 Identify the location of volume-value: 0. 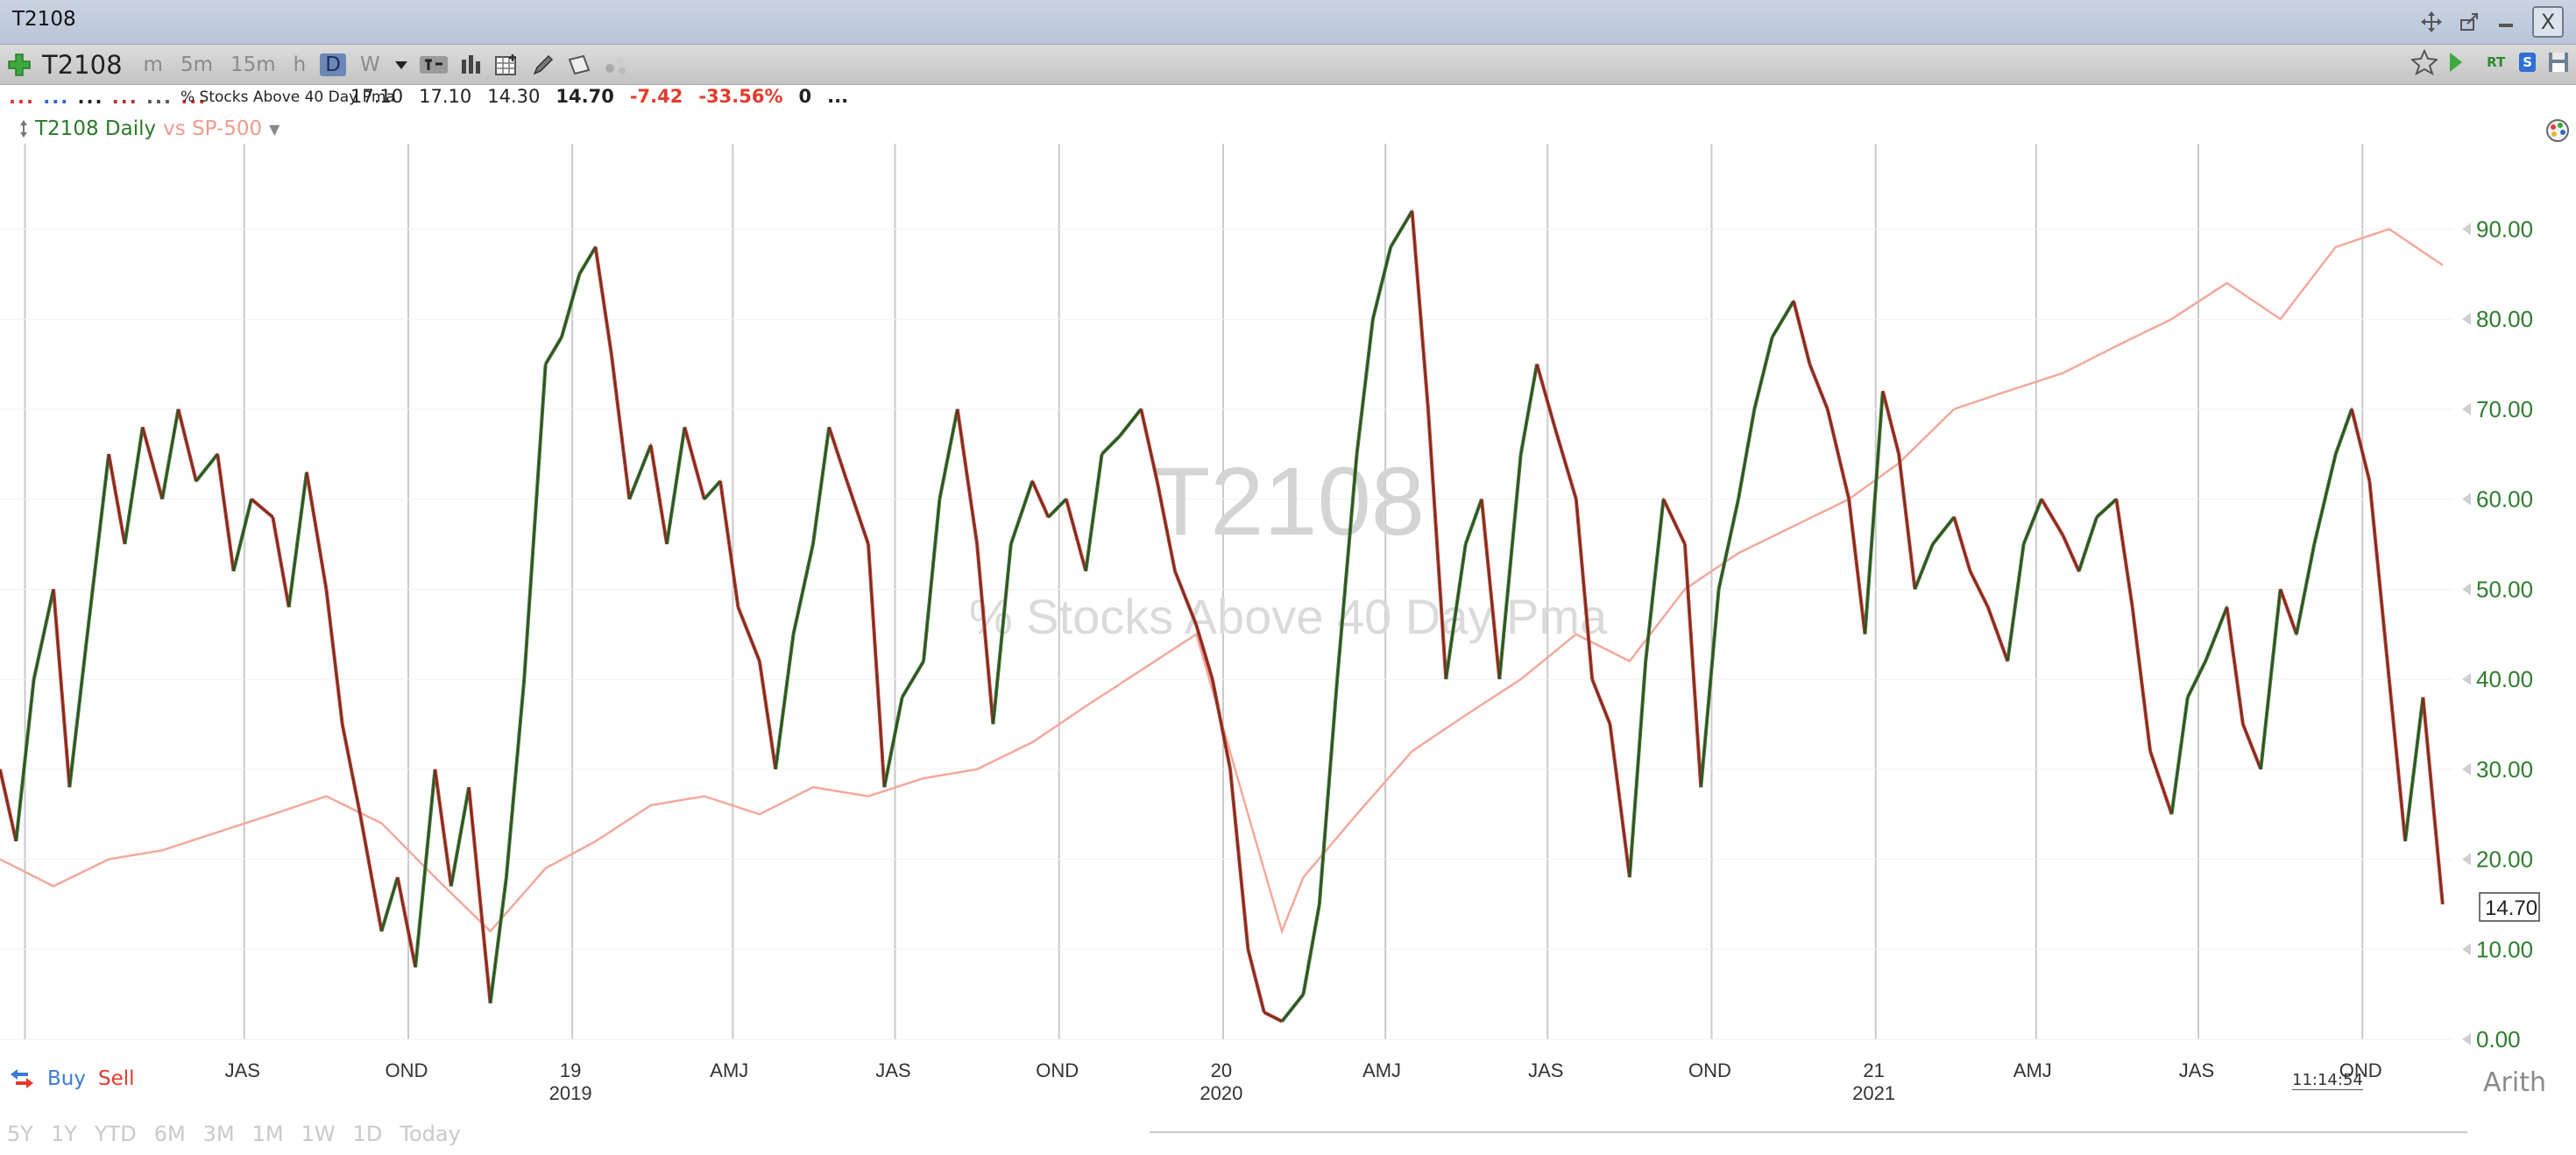
(805, 96).